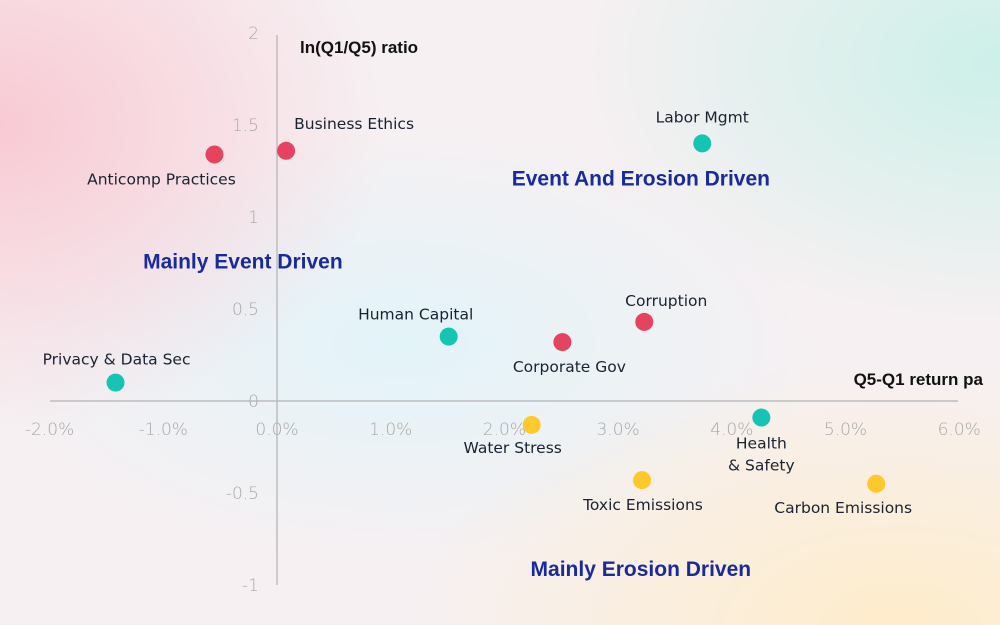 The width and height of the screenshot is (1000, 625). Describe the element at coordinates (242, 494) in the screenshot. I see `y-tick-label: -0.5` at that location.